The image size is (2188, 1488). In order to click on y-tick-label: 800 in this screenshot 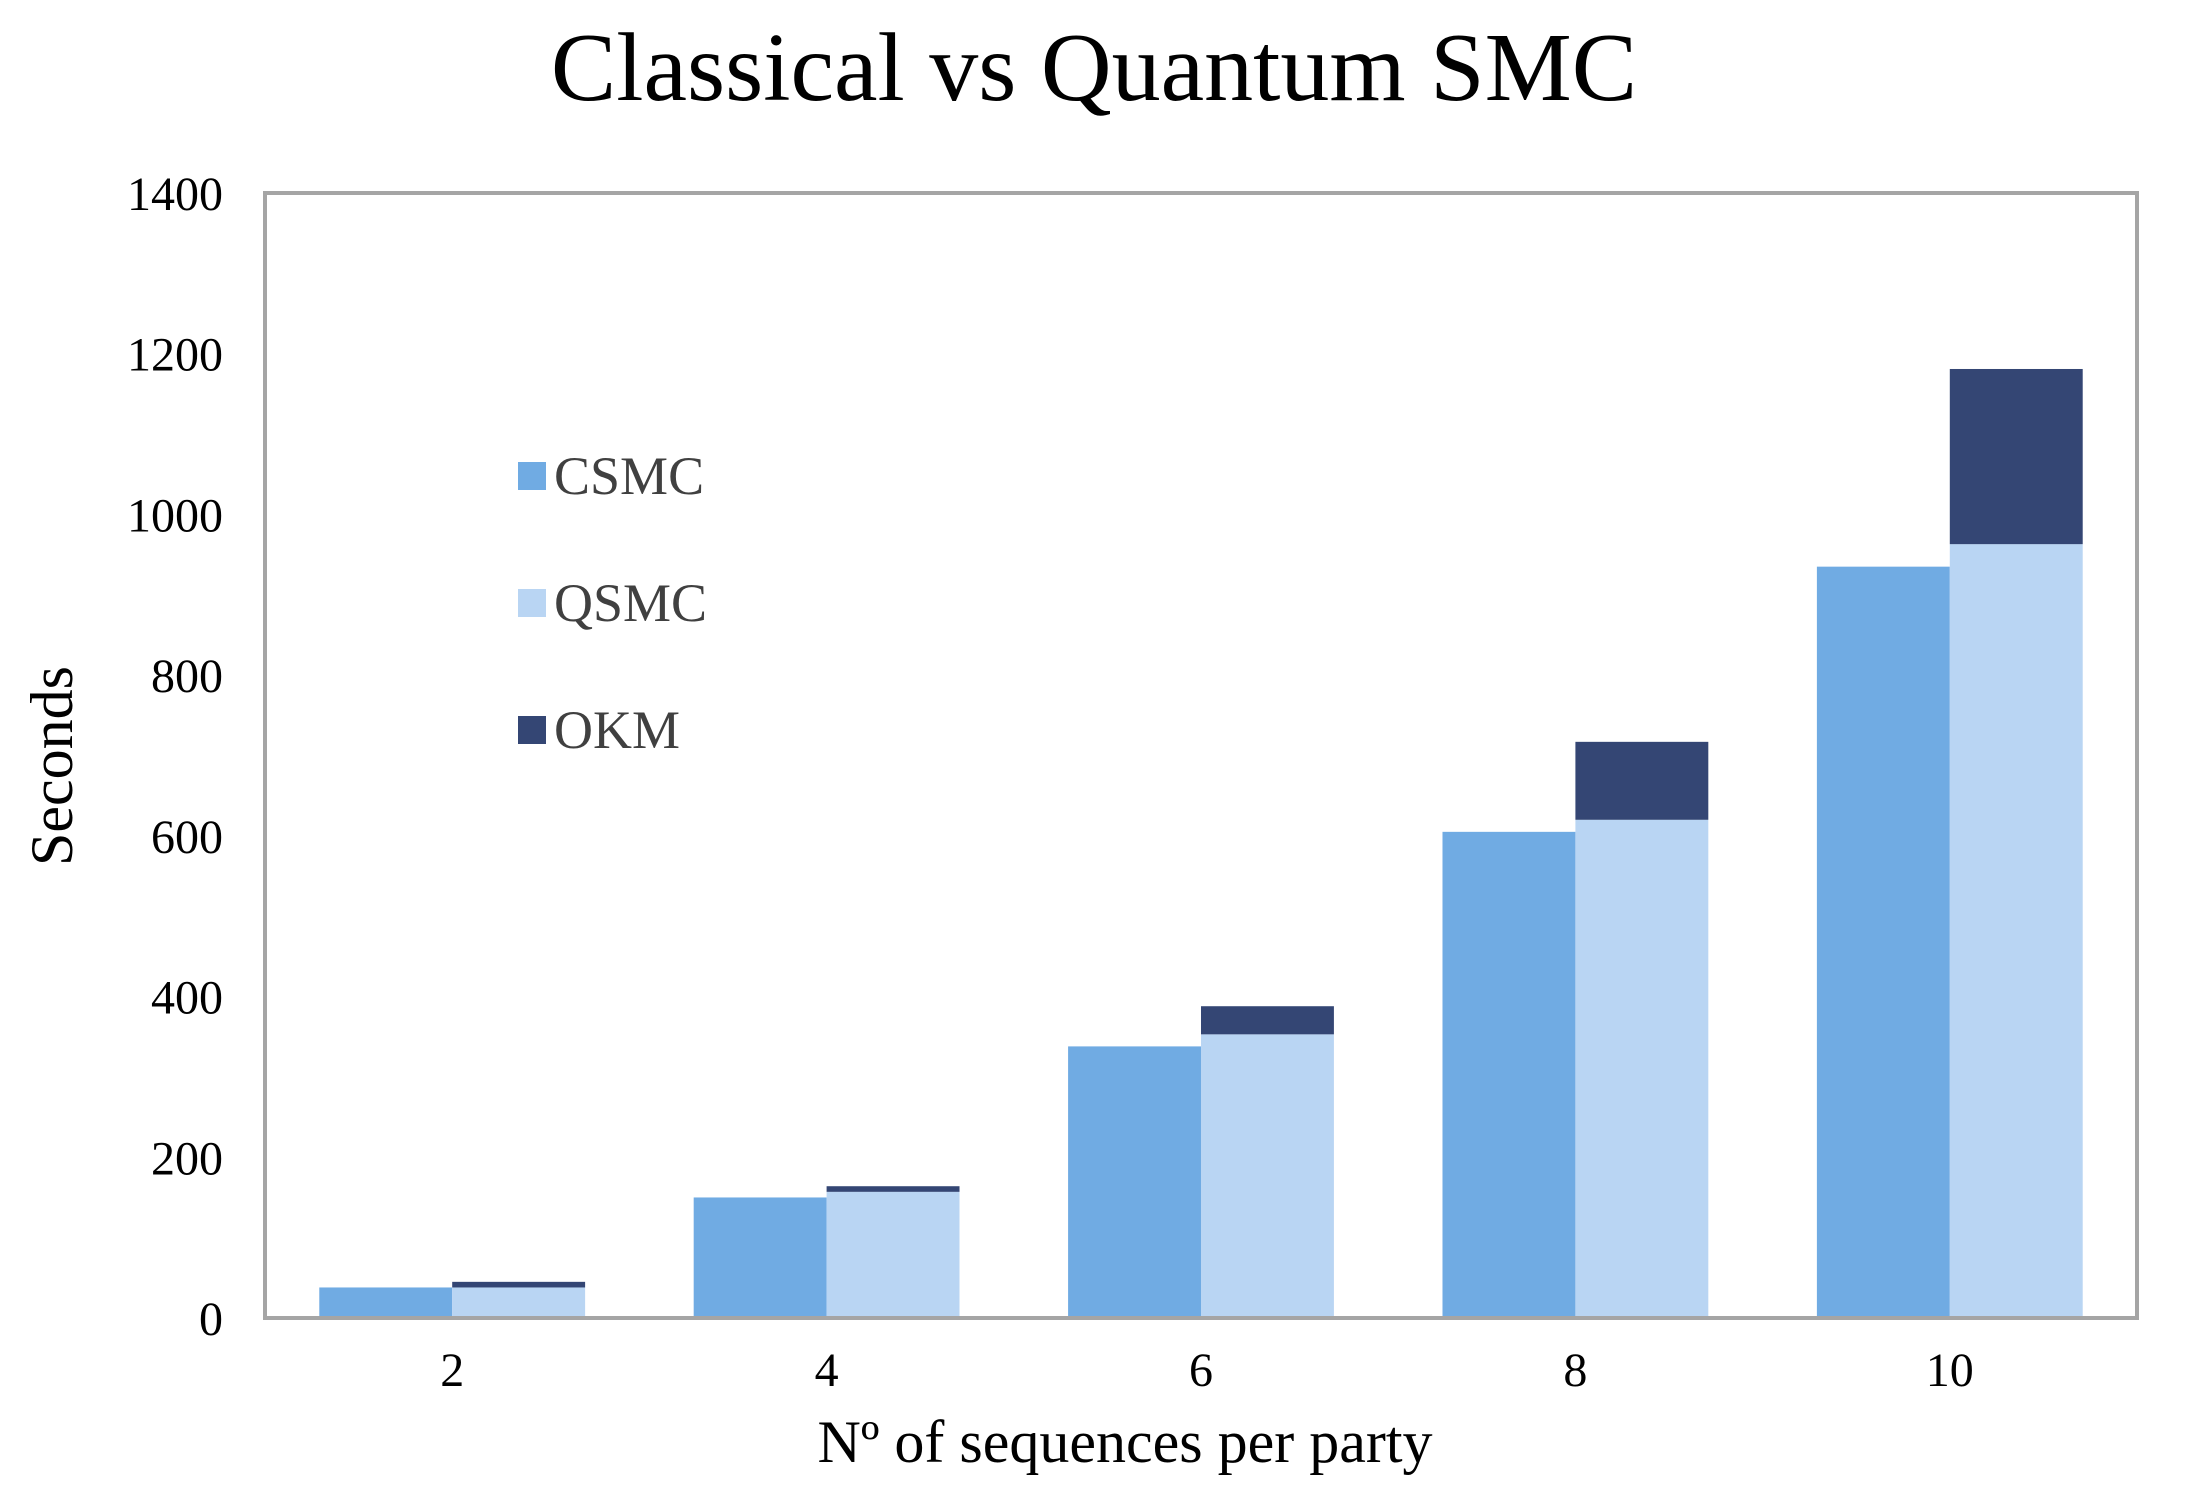, I will do `click(187, 676)`.